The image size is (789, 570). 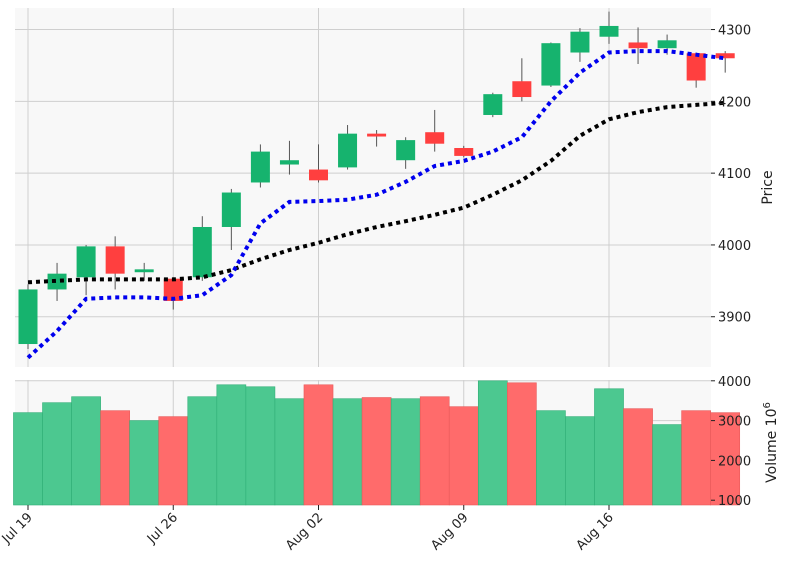 I want to click on volume-axis-exponent: 6, so click(x=767, y=405).